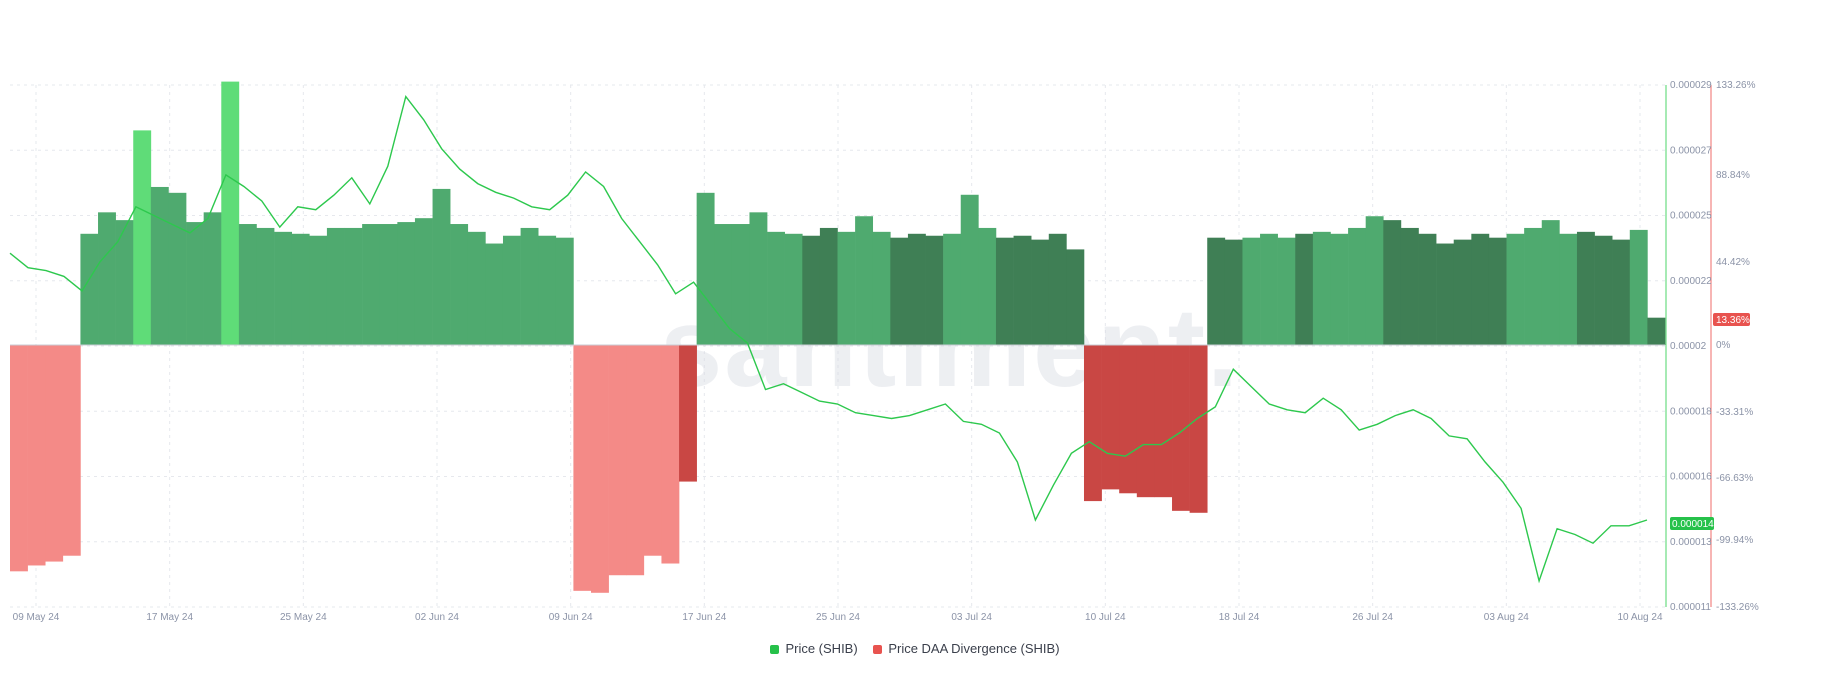 The image size is (1830, 683). I want to click on divergence-tick-label: 0%, so click(1723, 345).